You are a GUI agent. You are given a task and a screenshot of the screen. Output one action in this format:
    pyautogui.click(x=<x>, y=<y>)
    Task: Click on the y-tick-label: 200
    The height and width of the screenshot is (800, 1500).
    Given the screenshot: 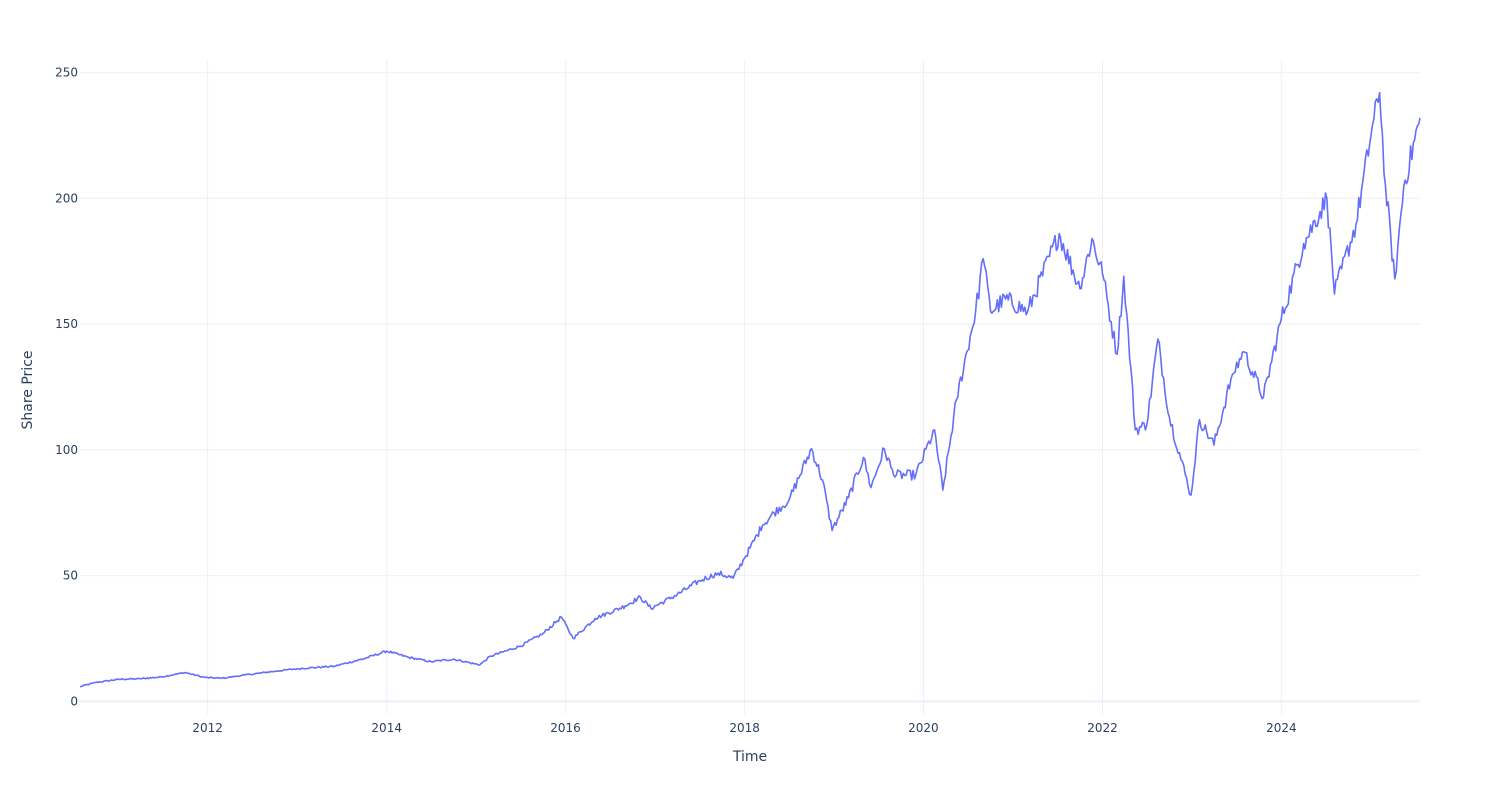 What is the action you would take?
    pyautogui.click(x=66, y=198)
    